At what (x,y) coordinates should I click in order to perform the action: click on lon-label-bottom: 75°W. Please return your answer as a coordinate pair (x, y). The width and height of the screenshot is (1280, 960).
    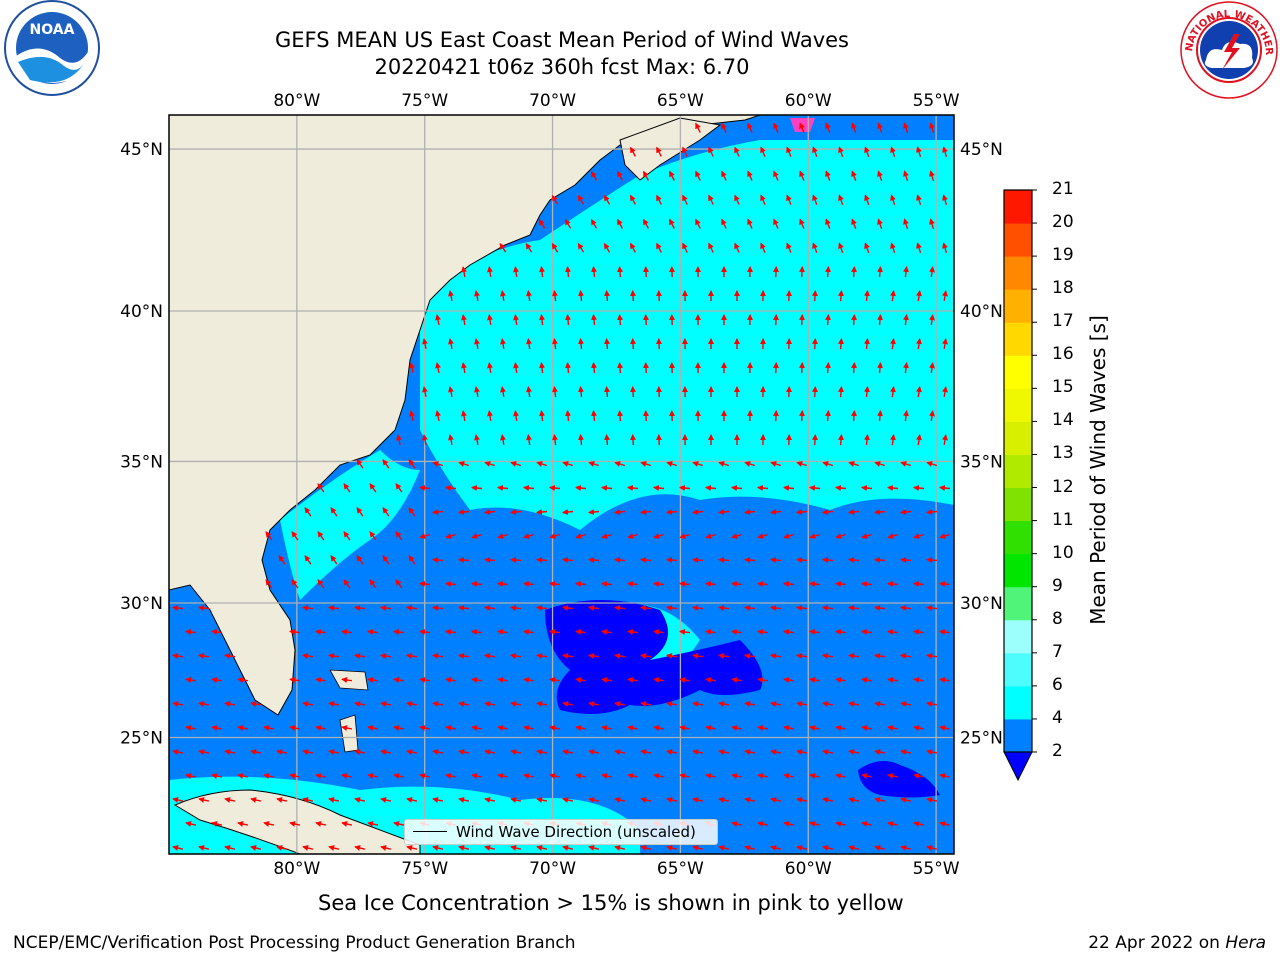
    Looking at the image, I should click on (424, 869).